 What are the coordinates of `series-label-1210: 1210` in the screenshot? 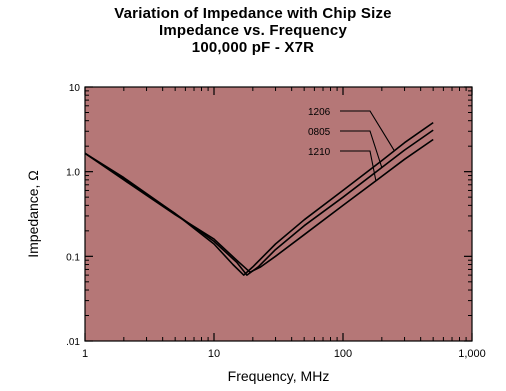 It's located at (319, 152).